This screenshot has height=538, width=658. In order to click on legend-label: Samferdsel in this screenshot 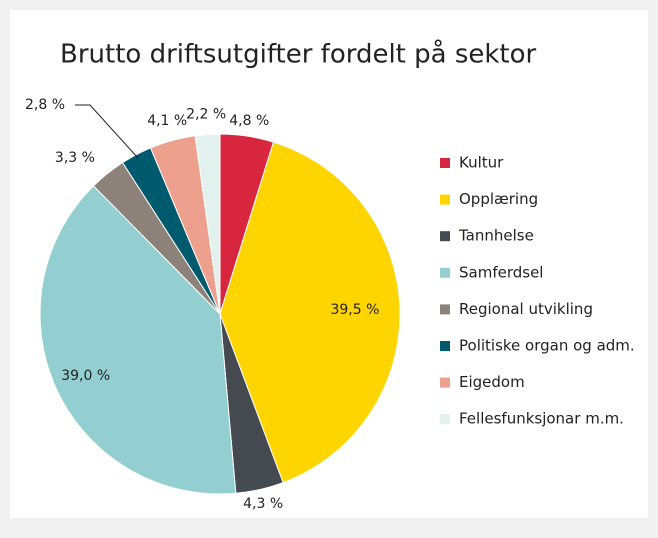, I will do `click(501, 272)`.